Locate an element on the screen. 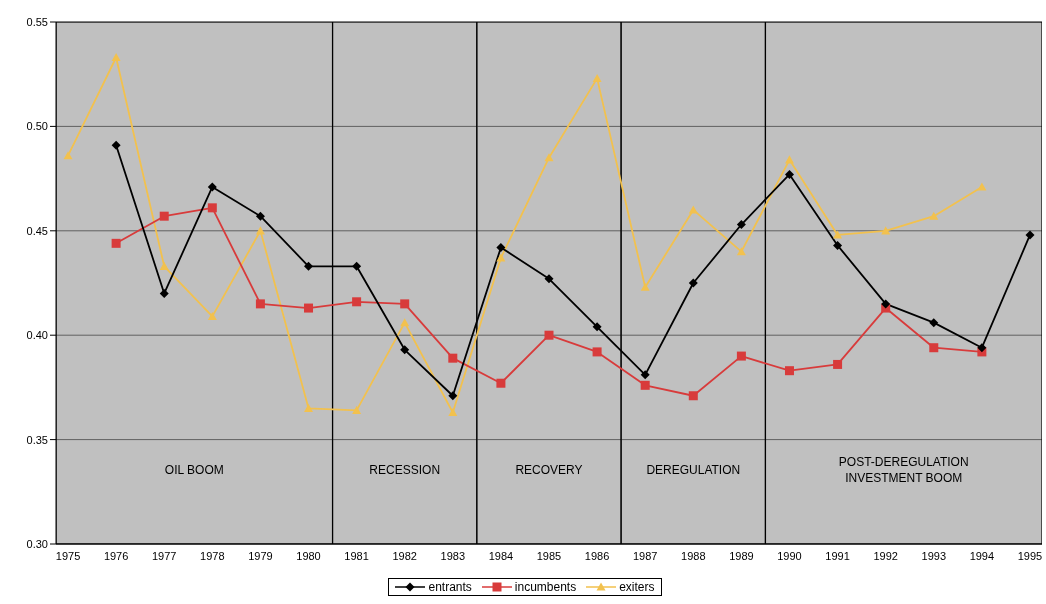 This screenshot has width=1046, height=604. x-tick-label: 1976 is located at coordinates (116, 555).